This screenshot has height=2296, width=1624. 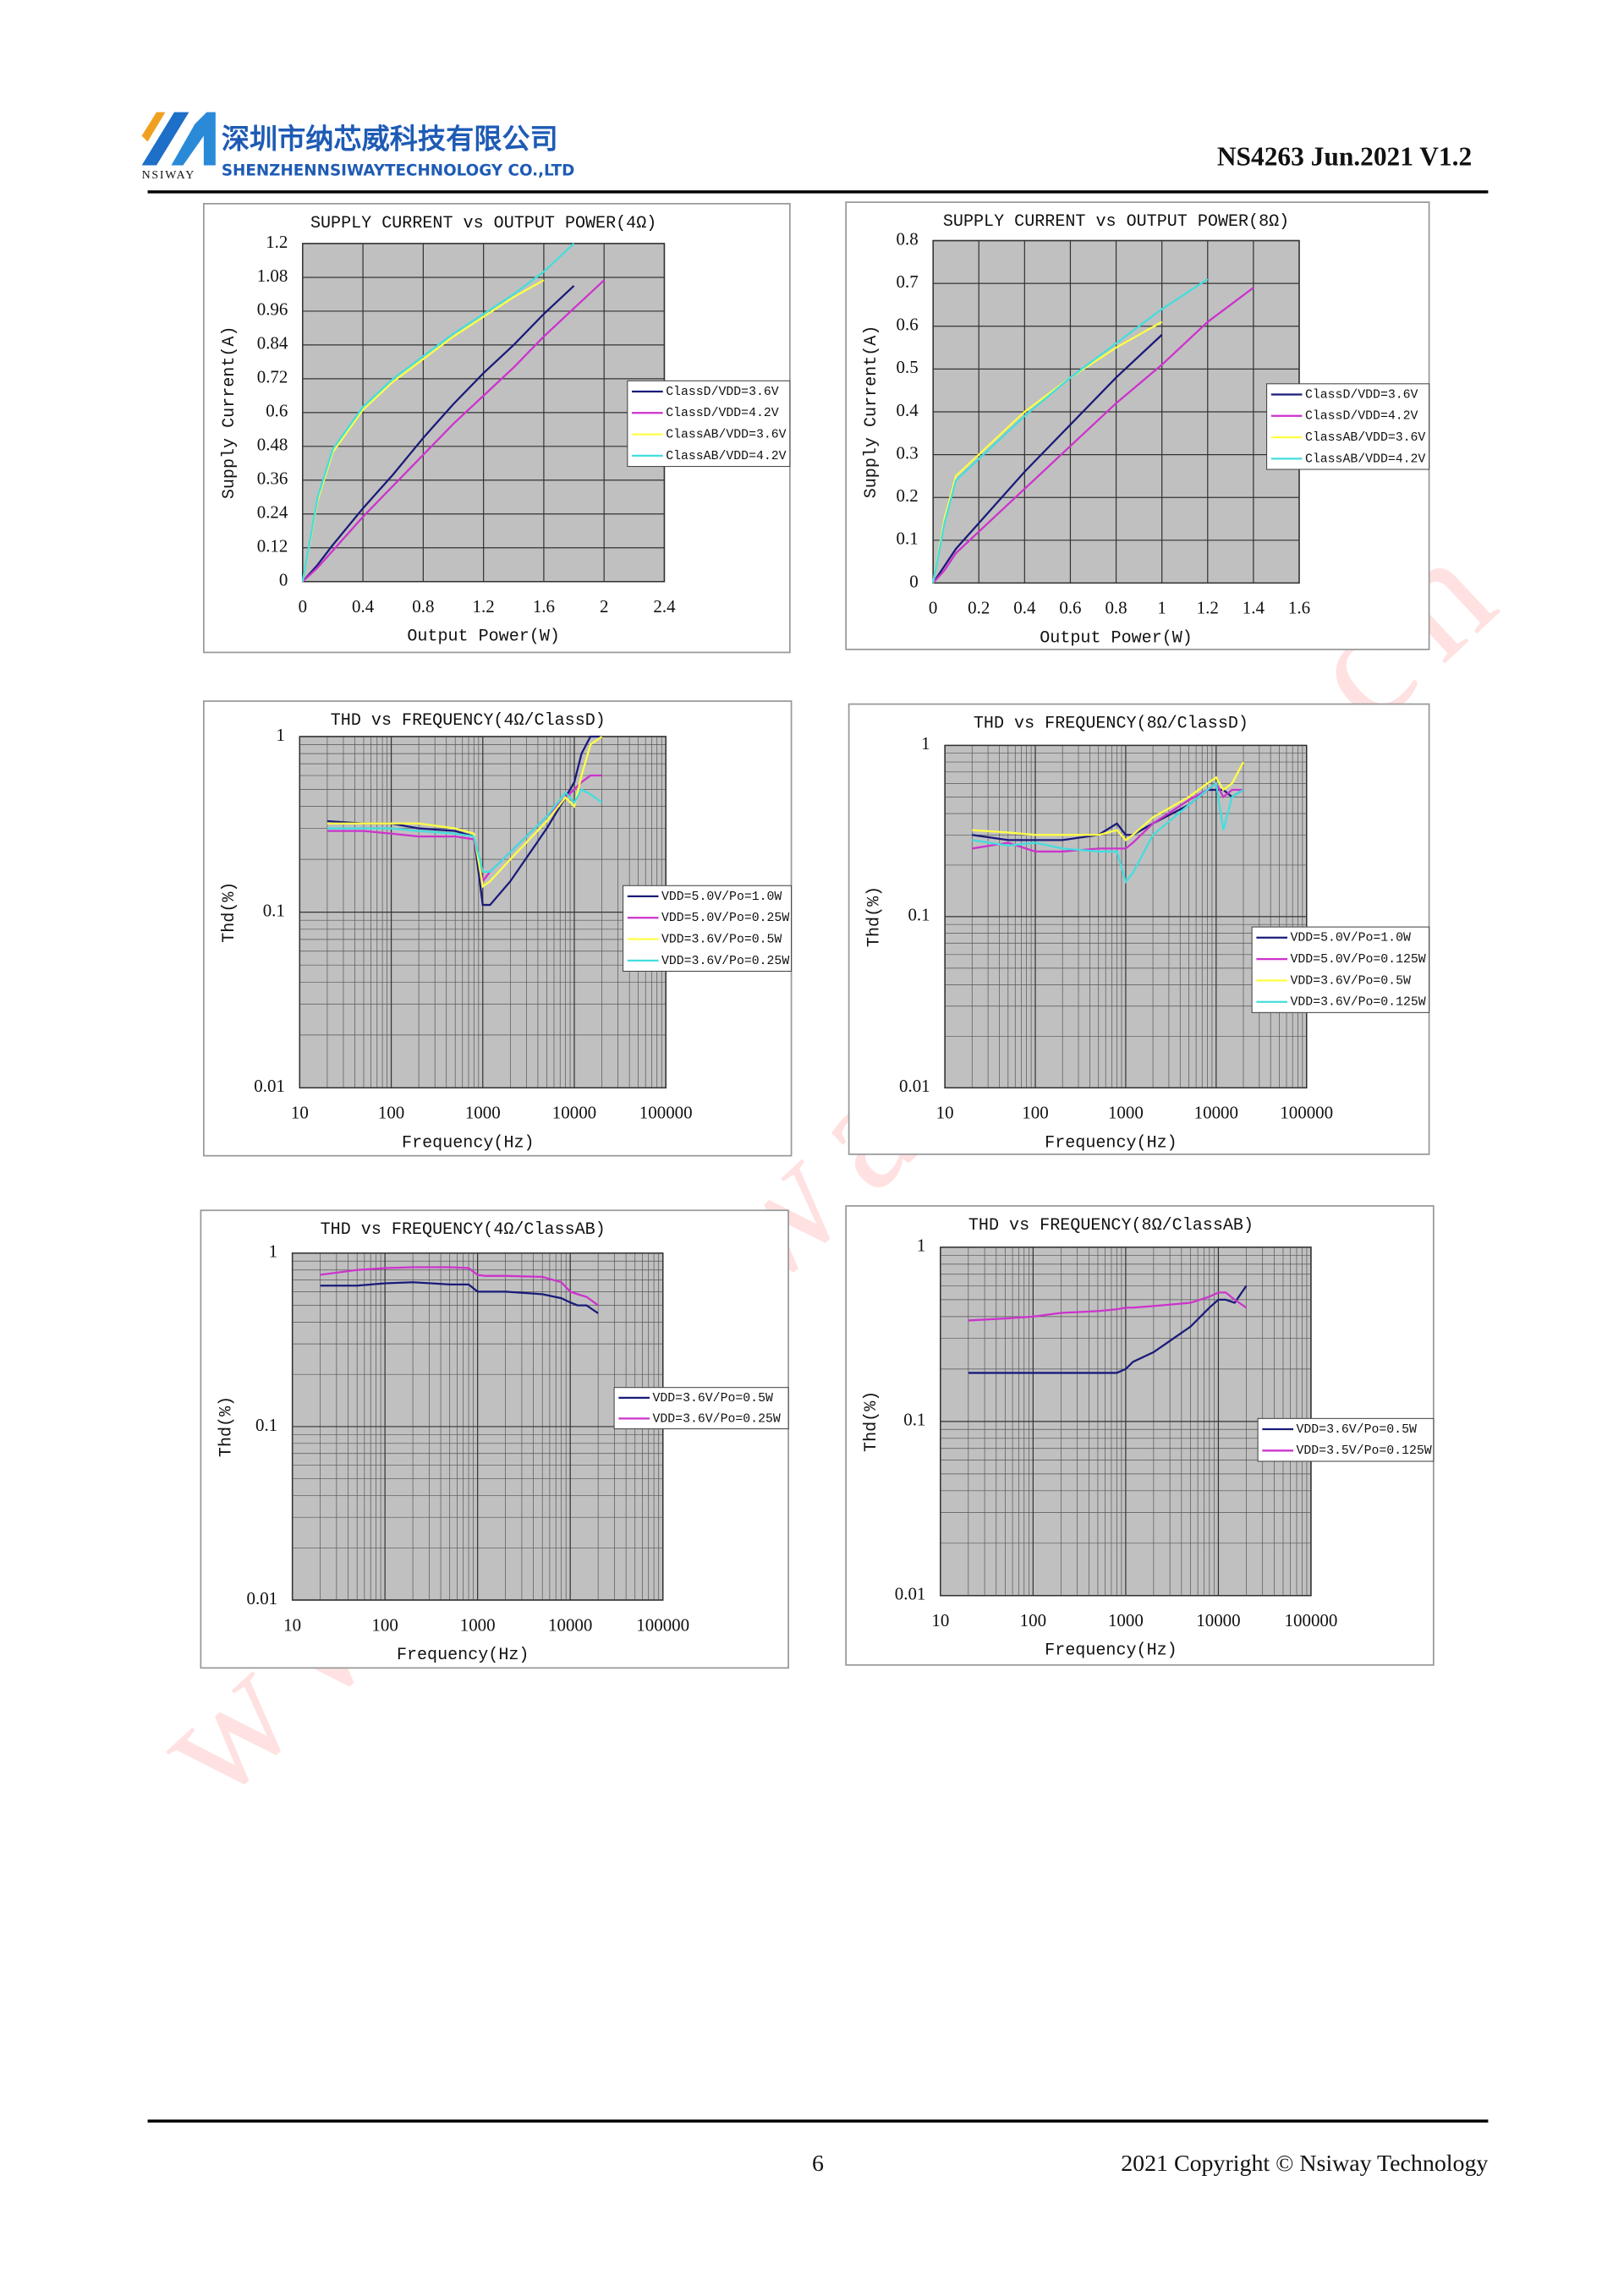 What do you see at coordinates (1305, 2164) in the screenshot?
I see `copyright: 2021 Copyright © Nsiway Technology` at bounding box center [1305, 2164].